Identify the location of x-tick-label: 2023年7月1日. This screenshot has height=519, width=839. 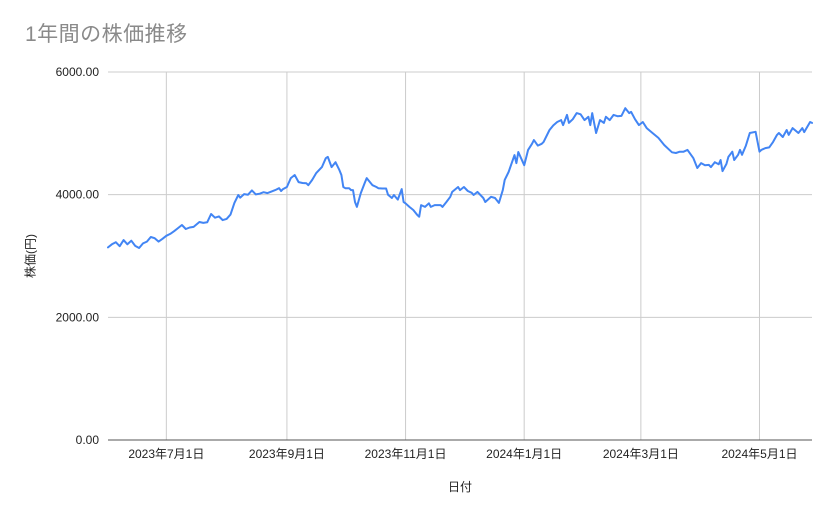
(166, 454).